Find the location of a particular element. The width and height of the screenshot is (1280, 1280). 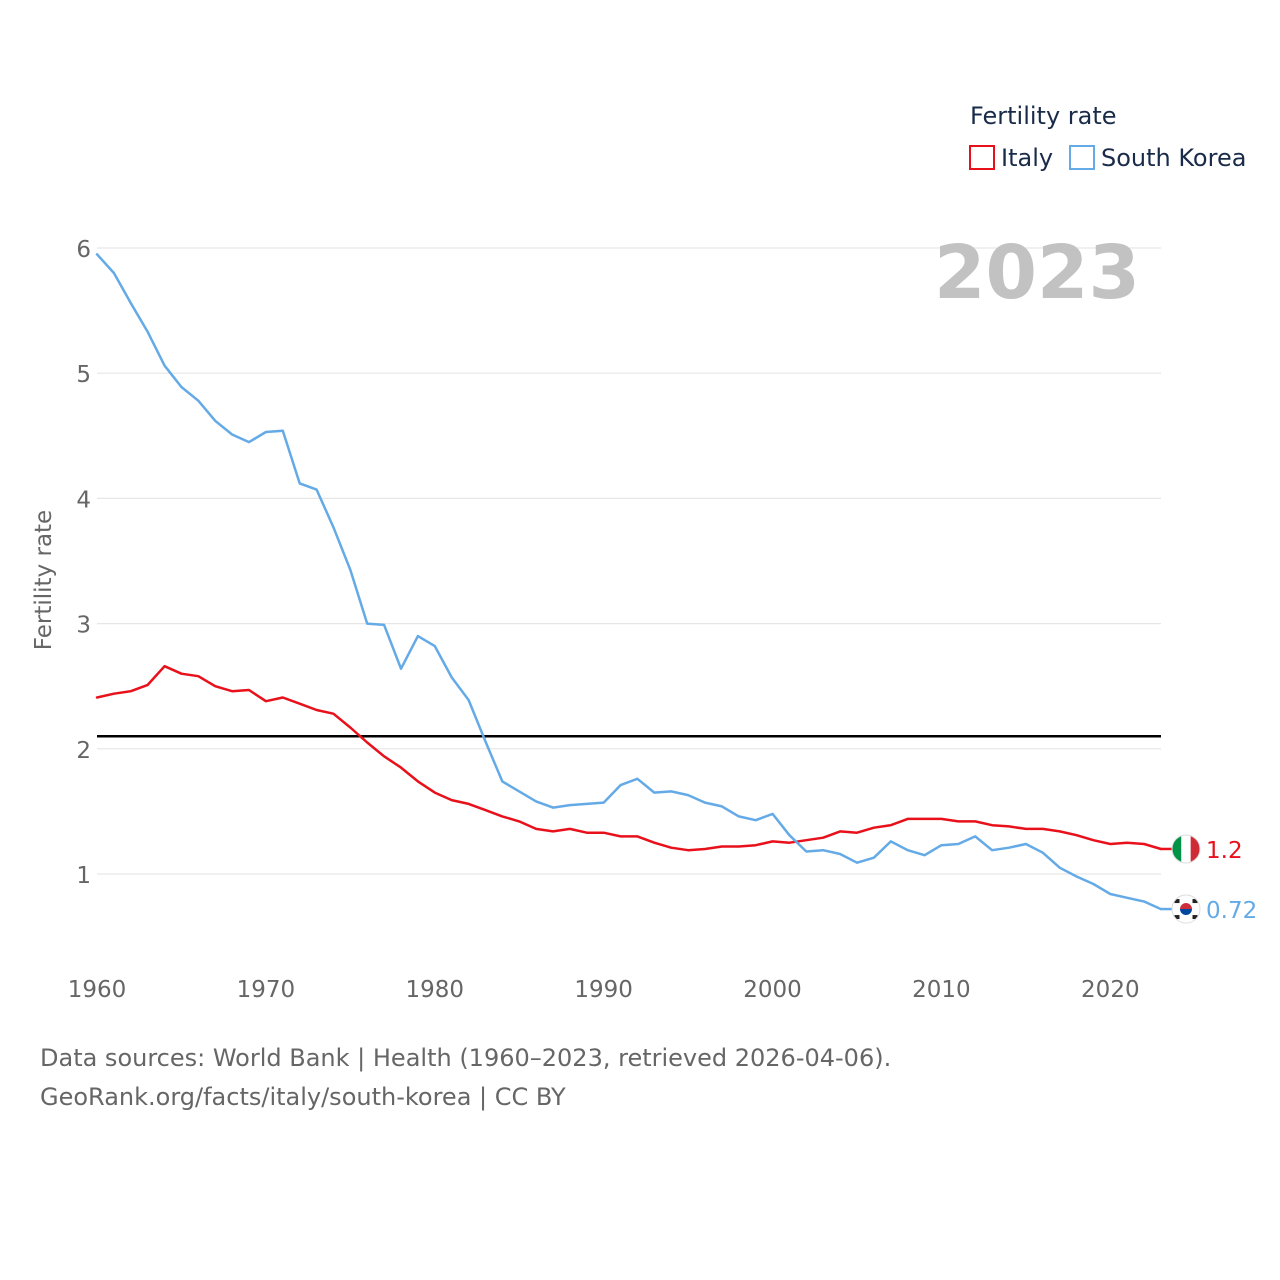

x-tick-label-1980: 1980 is located at coordinates (435, 990).